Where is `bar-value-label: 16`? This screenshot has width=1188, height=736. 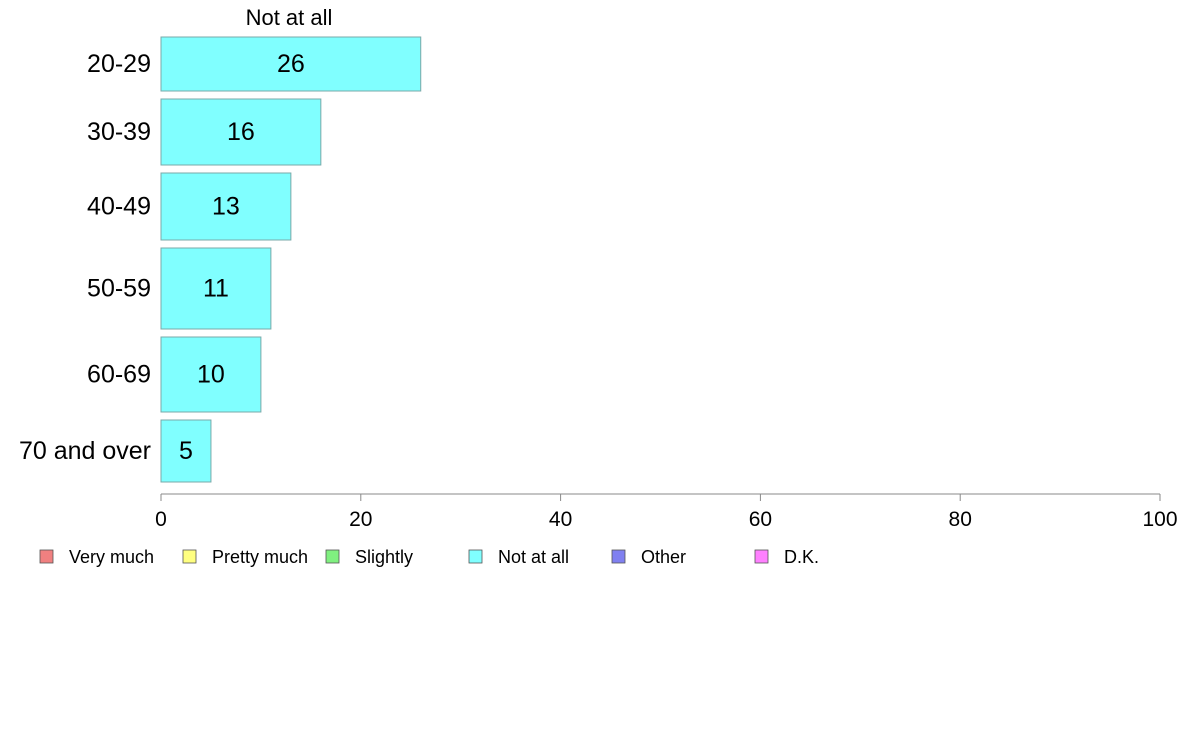
bar-value-label: 16 is located at coordinates (241, 132).